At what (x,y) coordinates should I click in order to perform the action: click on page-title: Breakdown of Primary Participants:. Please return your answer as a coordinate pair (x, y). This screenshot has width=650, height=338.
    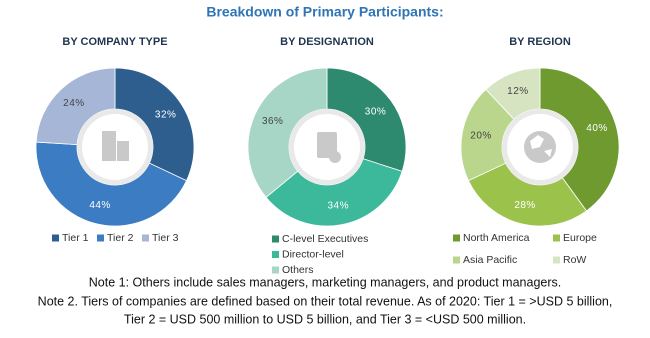
    Looking at the image, I should click on (324, 12).